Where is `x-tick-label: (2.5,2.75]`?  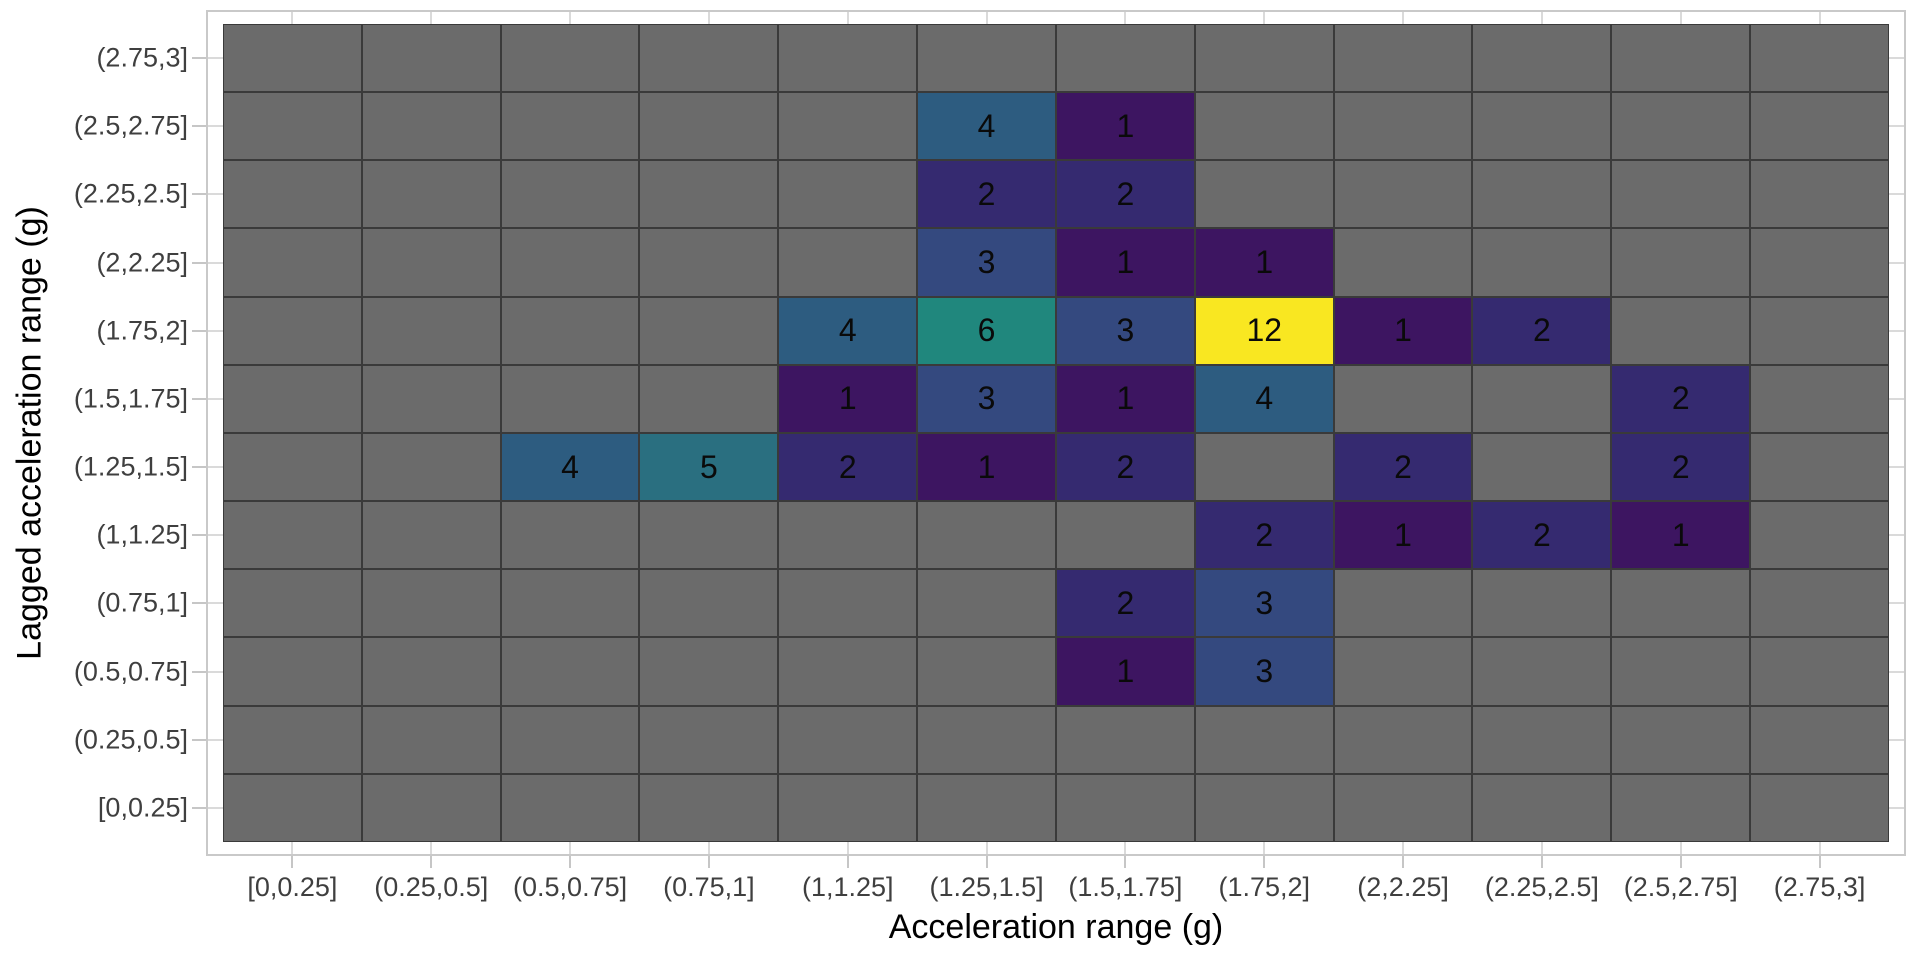
x-tick-label: (2.5,2.75] is located at coordinates (1680, 887).